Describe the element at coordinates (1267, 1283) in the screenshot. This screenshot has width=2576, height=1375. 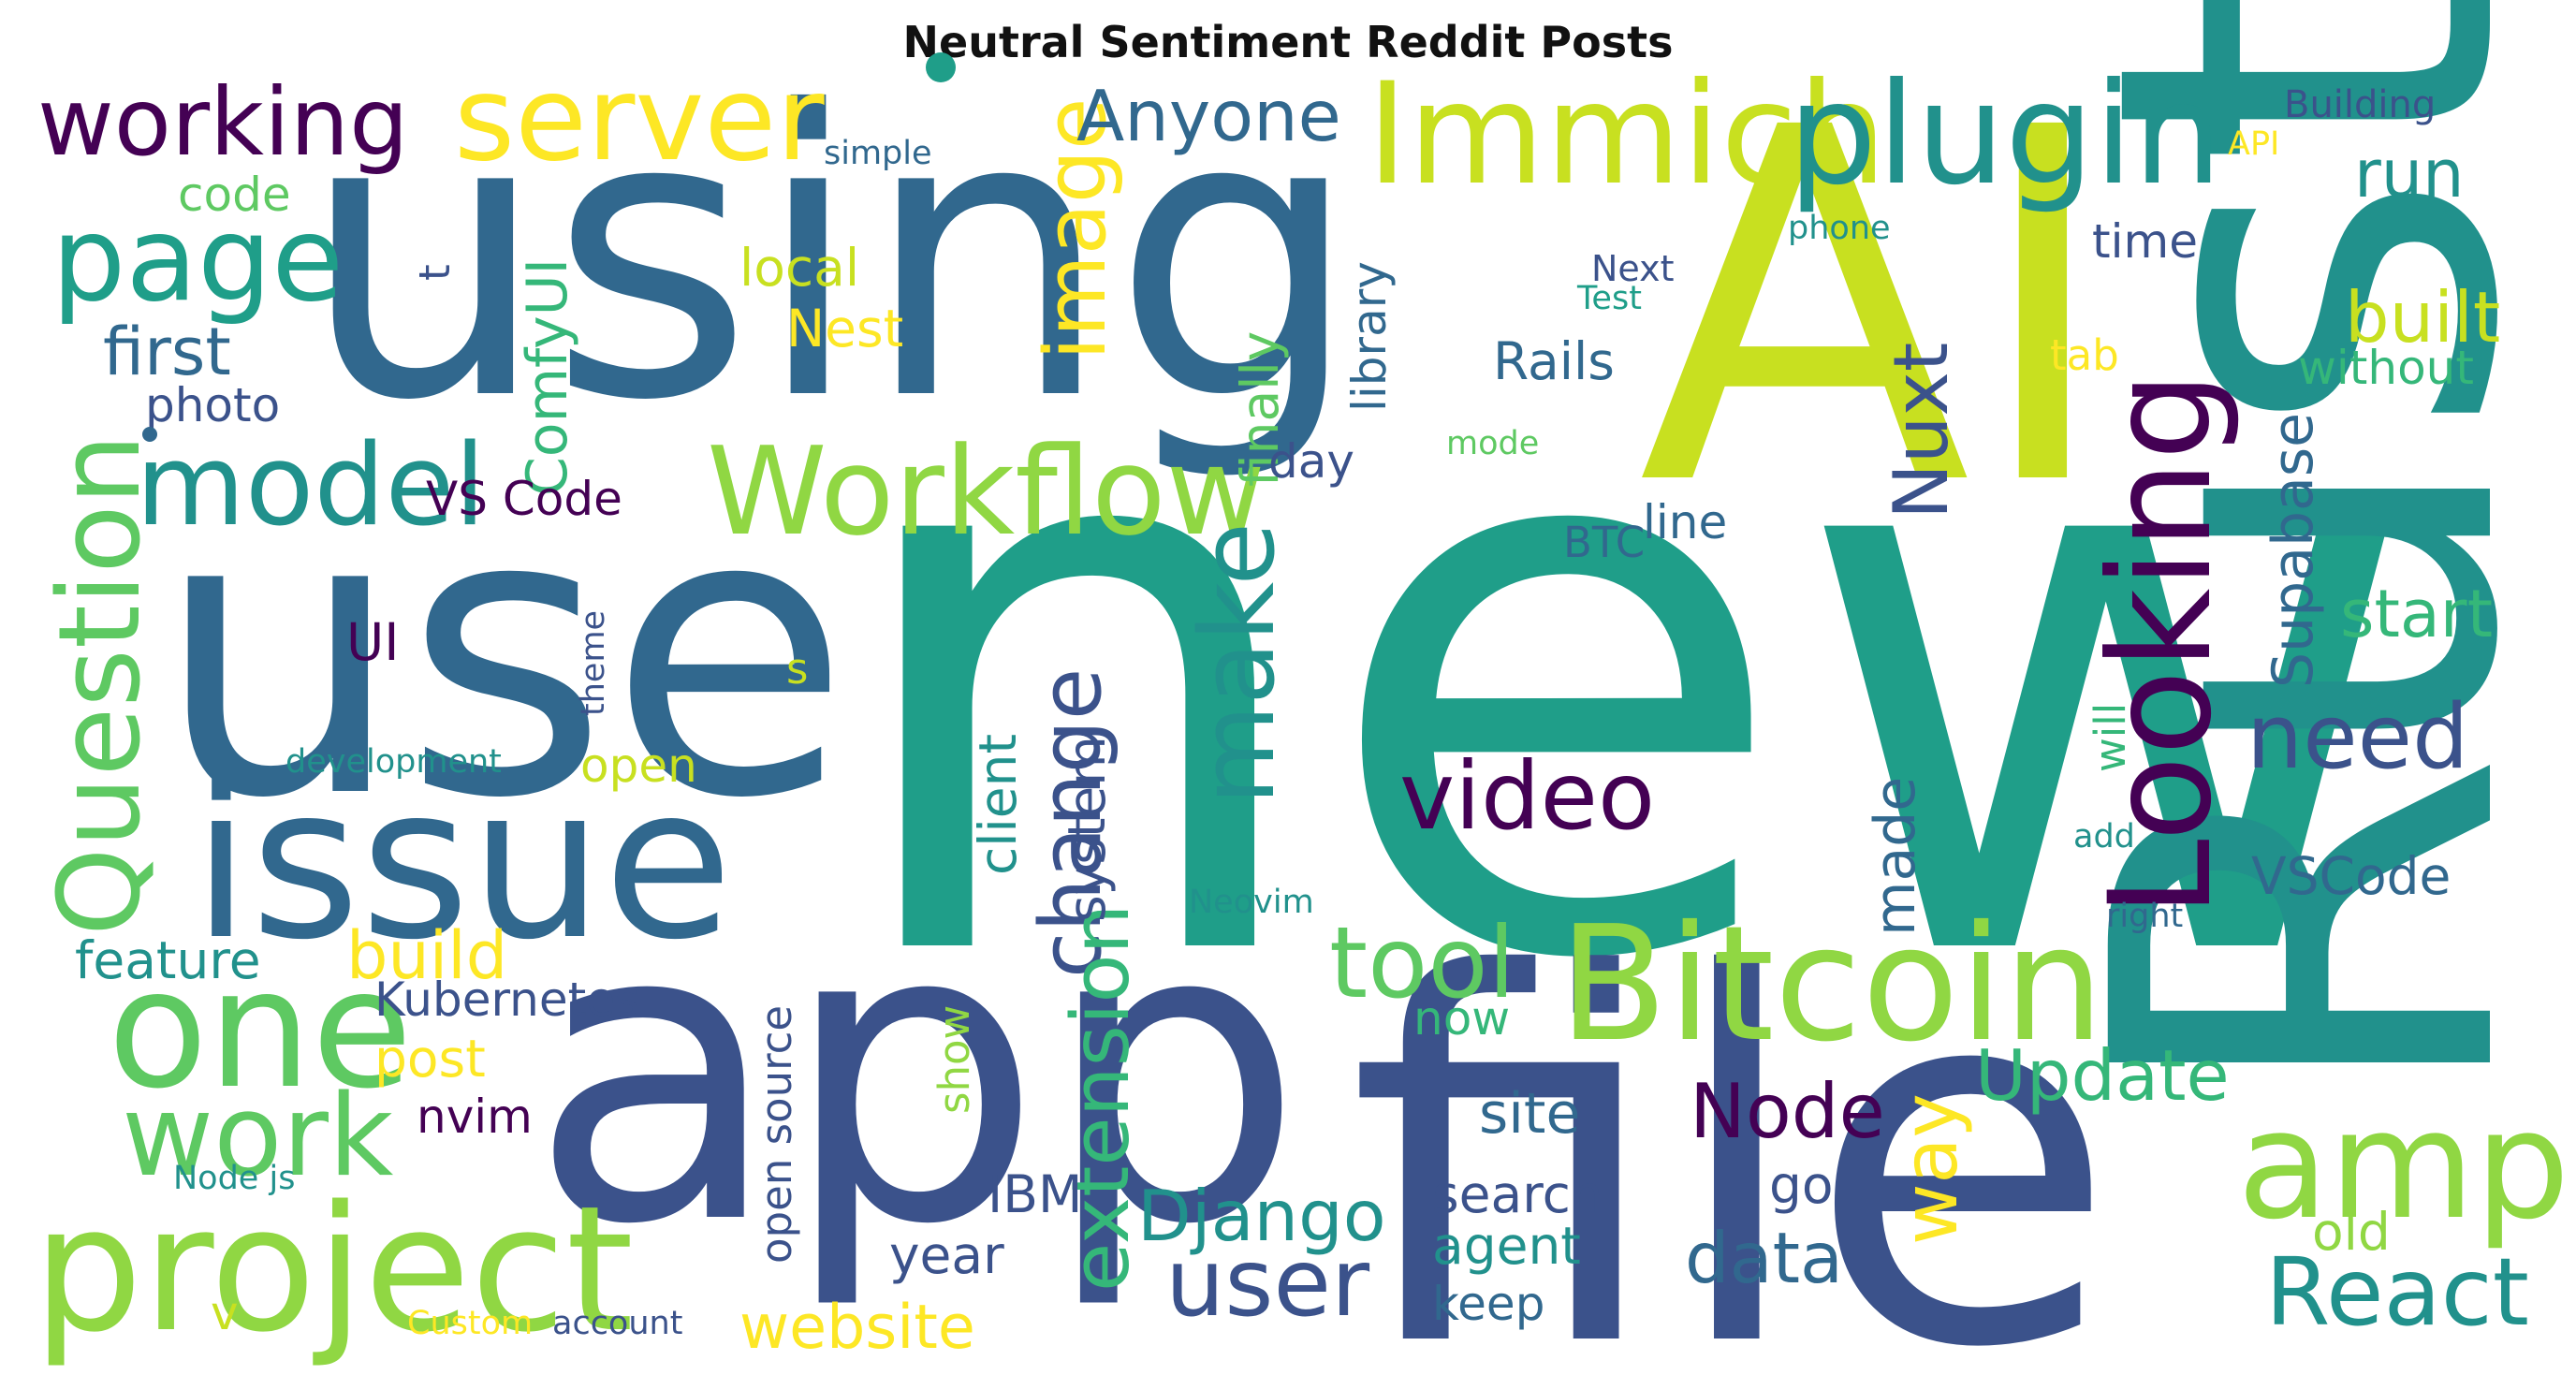
I see `word-user: user` at that location.